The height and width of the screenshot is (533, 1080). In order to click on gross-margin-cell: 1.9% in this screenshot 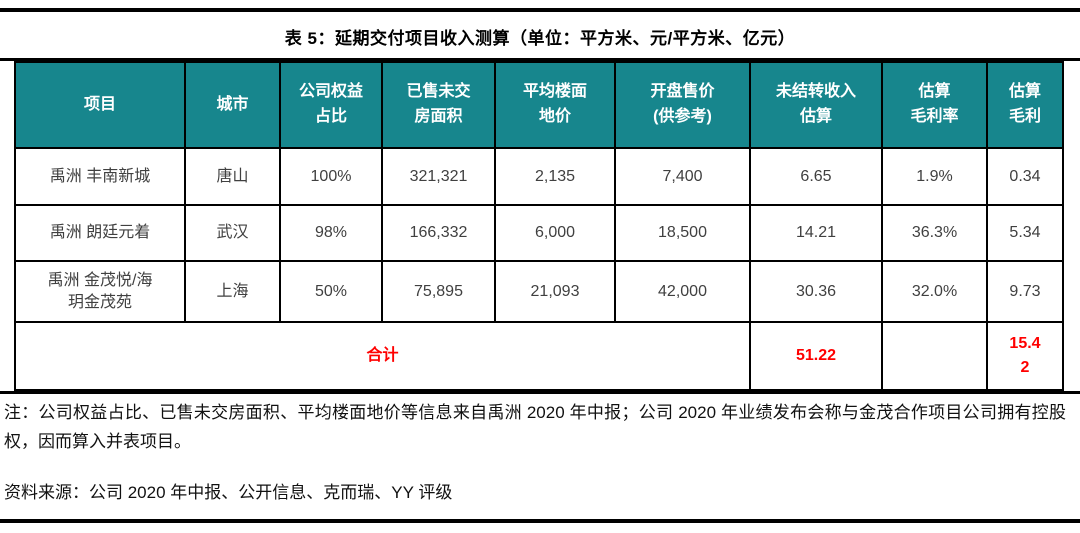, I will do `click(934, 176)`.